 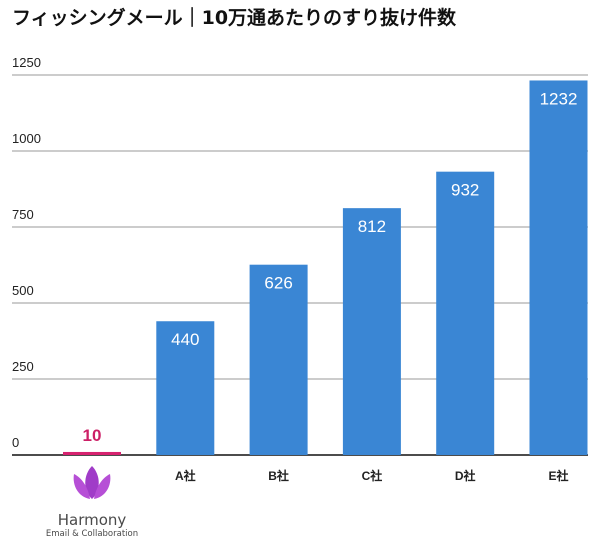 What do you see at coordinates (92, 435) in the screenshot?
I see `bar-value-label: 10` at bounding box center [92, 435].